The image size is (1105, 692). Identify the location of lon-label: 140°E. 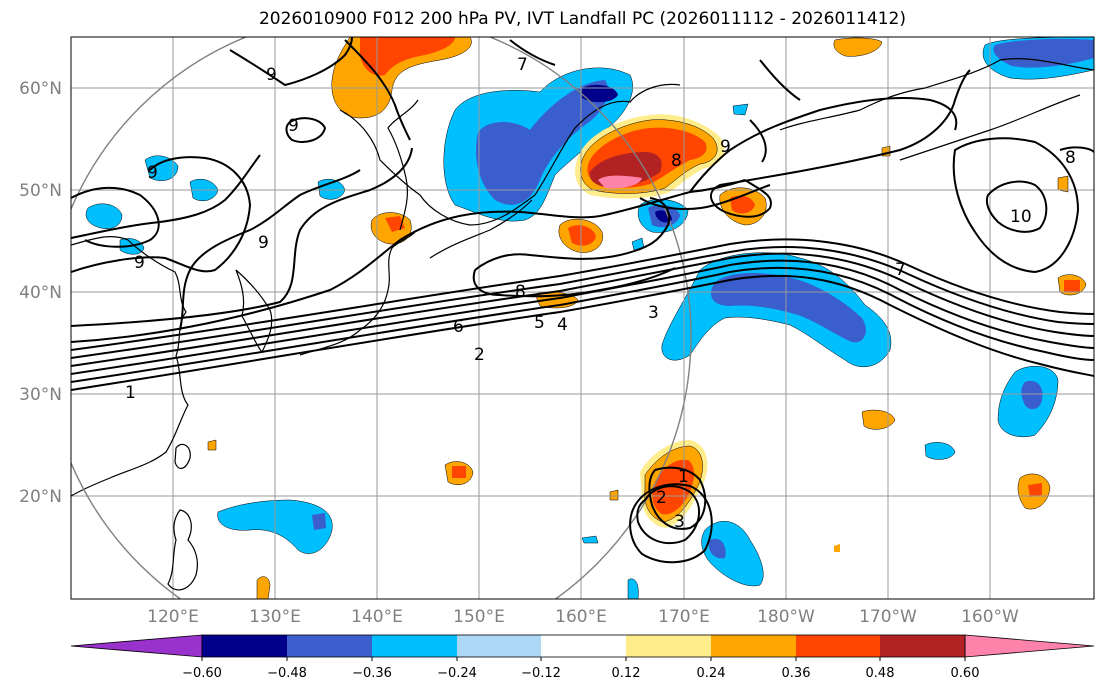
(377, 617).